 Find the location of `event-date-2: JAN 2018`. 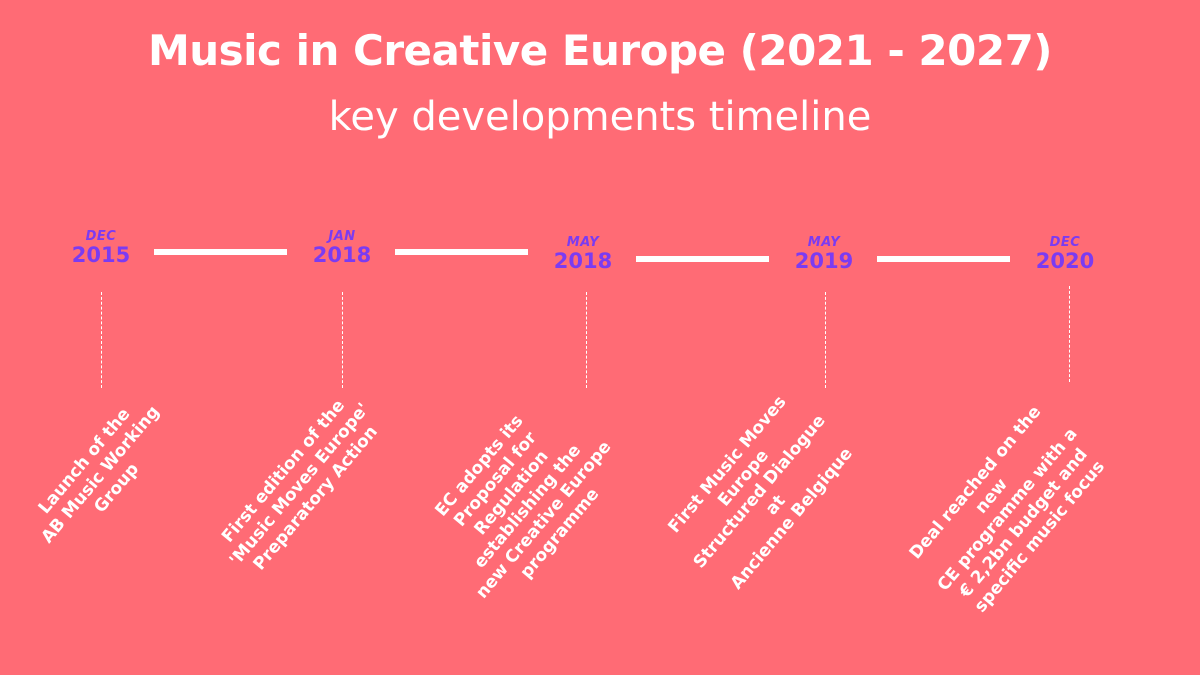

event-date-2: JAN 2018 is located at coordinates (342, 248).